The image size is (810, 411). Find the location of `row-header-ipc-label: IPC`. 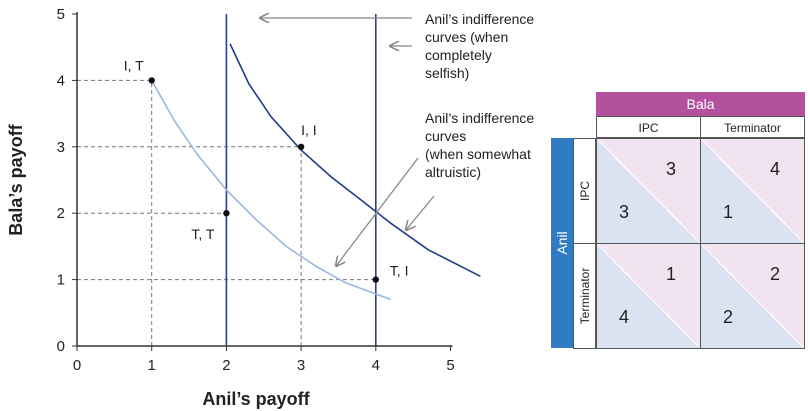

row-header-ipc-label: IPC is located at coordinates (584, 191).